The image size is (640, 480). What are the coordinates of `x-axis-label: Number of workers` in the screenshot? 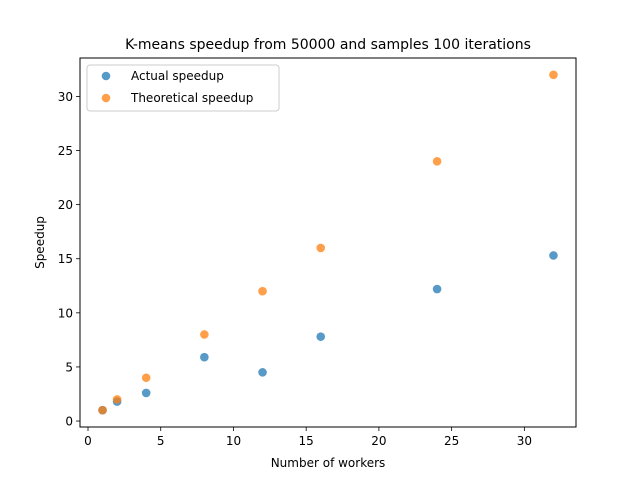 It's located at (328, 463).